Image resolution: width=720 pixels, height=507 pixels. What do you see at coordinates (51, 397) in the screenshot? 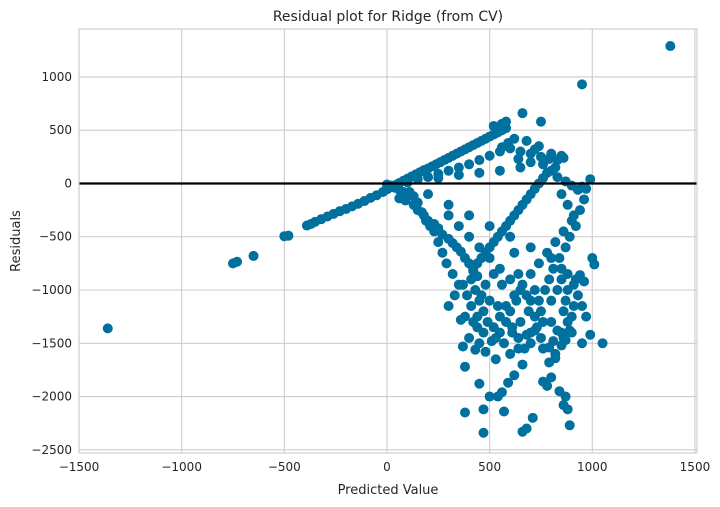
I see `y-tick-label: −2000` at bounding box center [51, 397].